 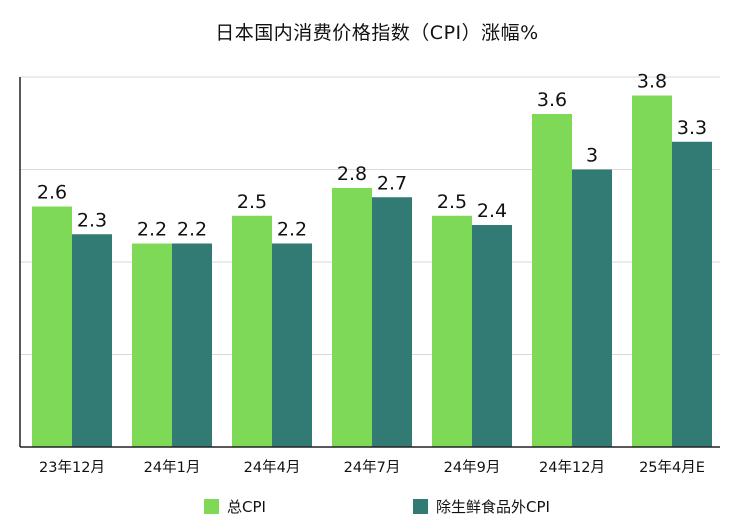 What do you see at coordinates (572, 467) in the screenshot?
I see `x-tick-label-5: 24年12月` at bounding box center [572, 467].